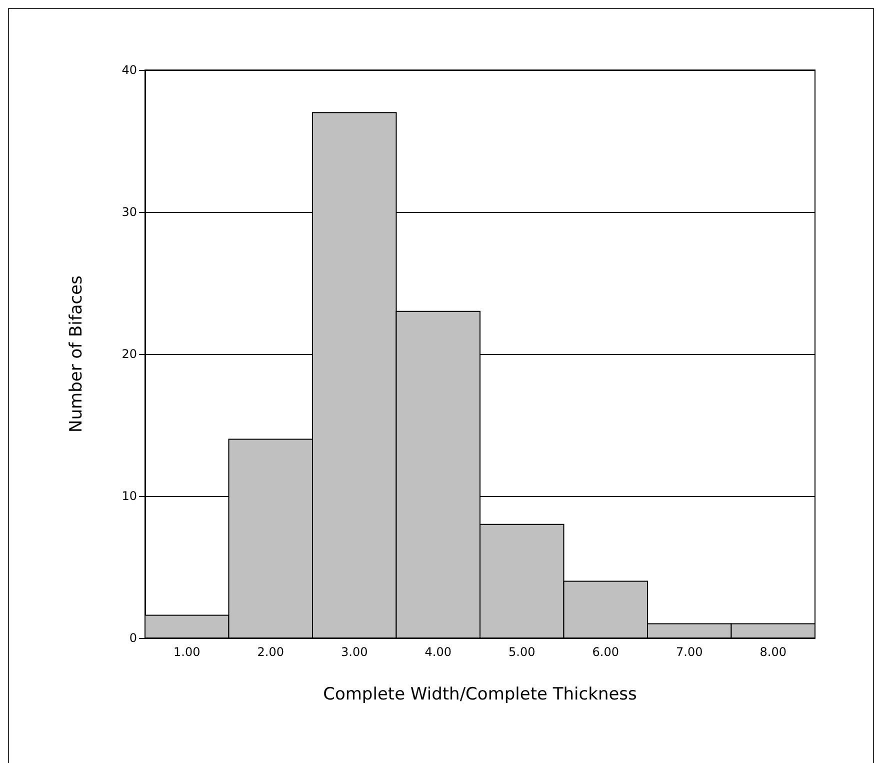 The image size is (883, 763). What do you see at coordinates (689, 652) in the screenshot?
I see `x-tick-label: 7.00` at bounding box center [689, 652].